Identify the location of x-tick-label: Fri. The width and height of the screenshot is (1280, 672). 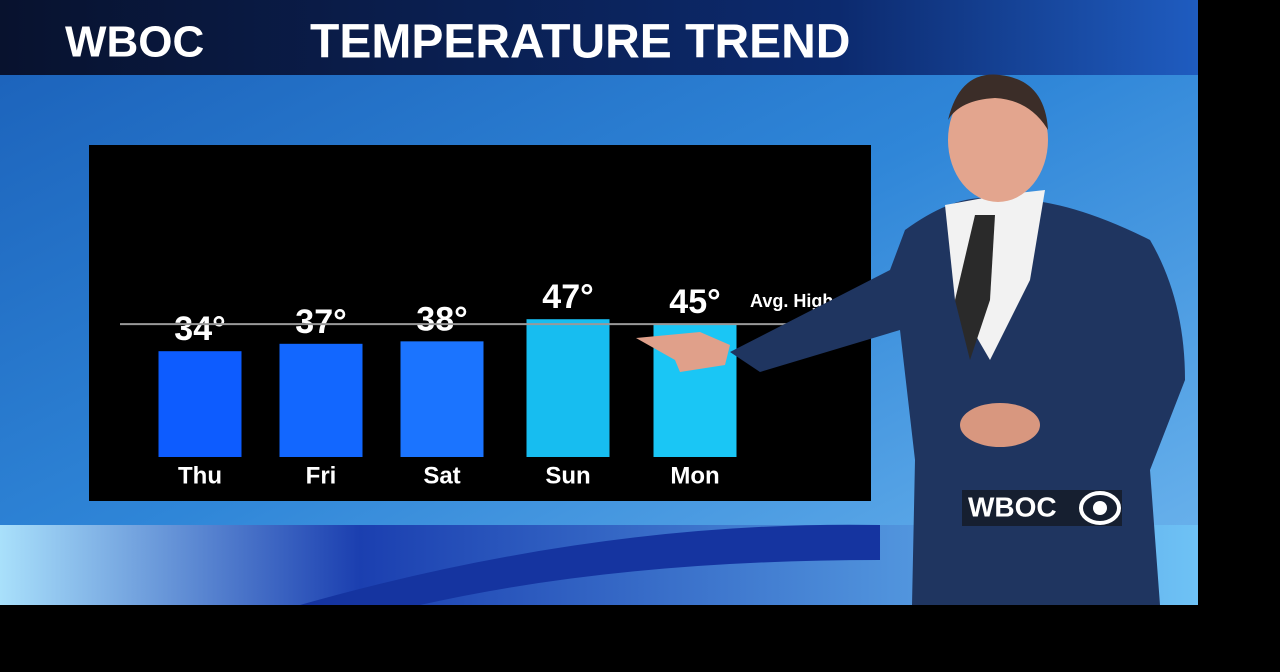
(321, 475).